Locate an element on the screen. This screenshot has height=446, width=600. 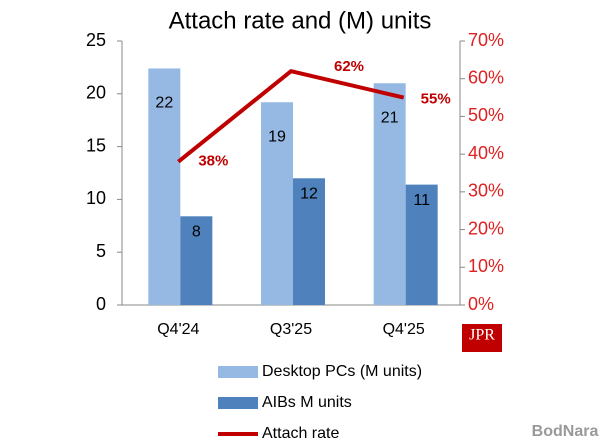
value-label: 19 is located at coordinates (277, 136).